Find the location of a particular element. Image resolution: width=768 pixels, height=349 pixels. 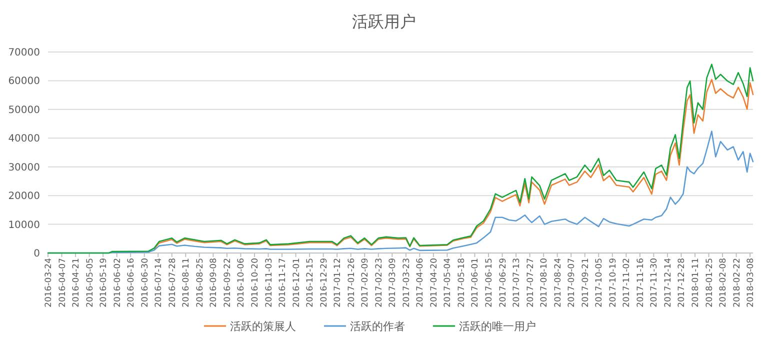

x-tick-label: 2016-09-22 is located at coordinates (227, 283).